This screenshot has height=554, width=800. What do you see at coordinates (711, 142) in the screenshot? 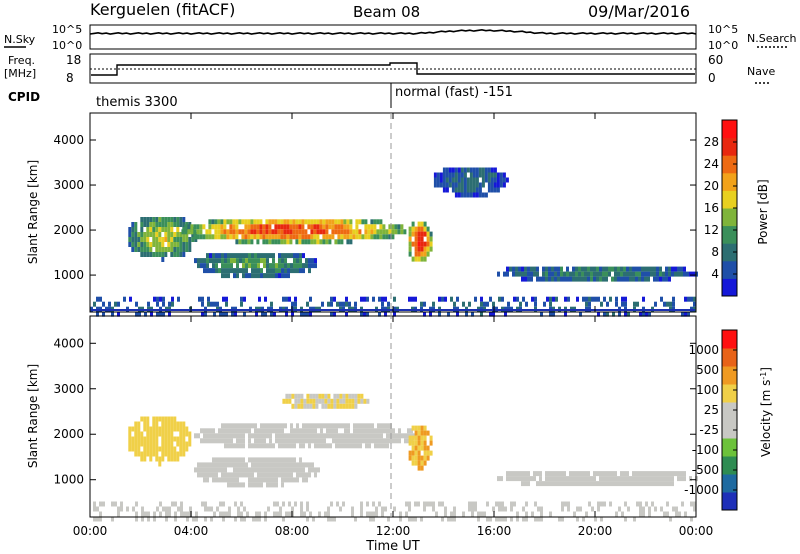
I see `power-colorbar-tick-label: 28` at bounding box center [711, 142].